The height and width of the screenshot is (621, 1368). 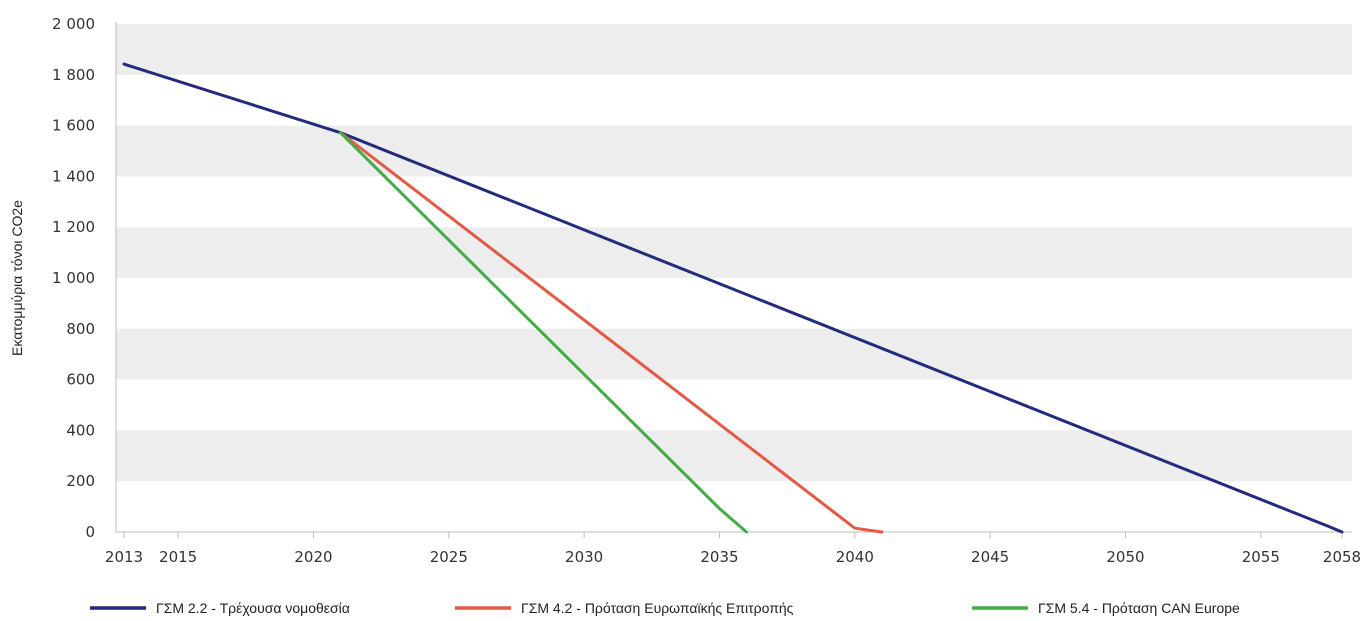 I want to click on y-tick-label: 0, so click(x=90, y=532).